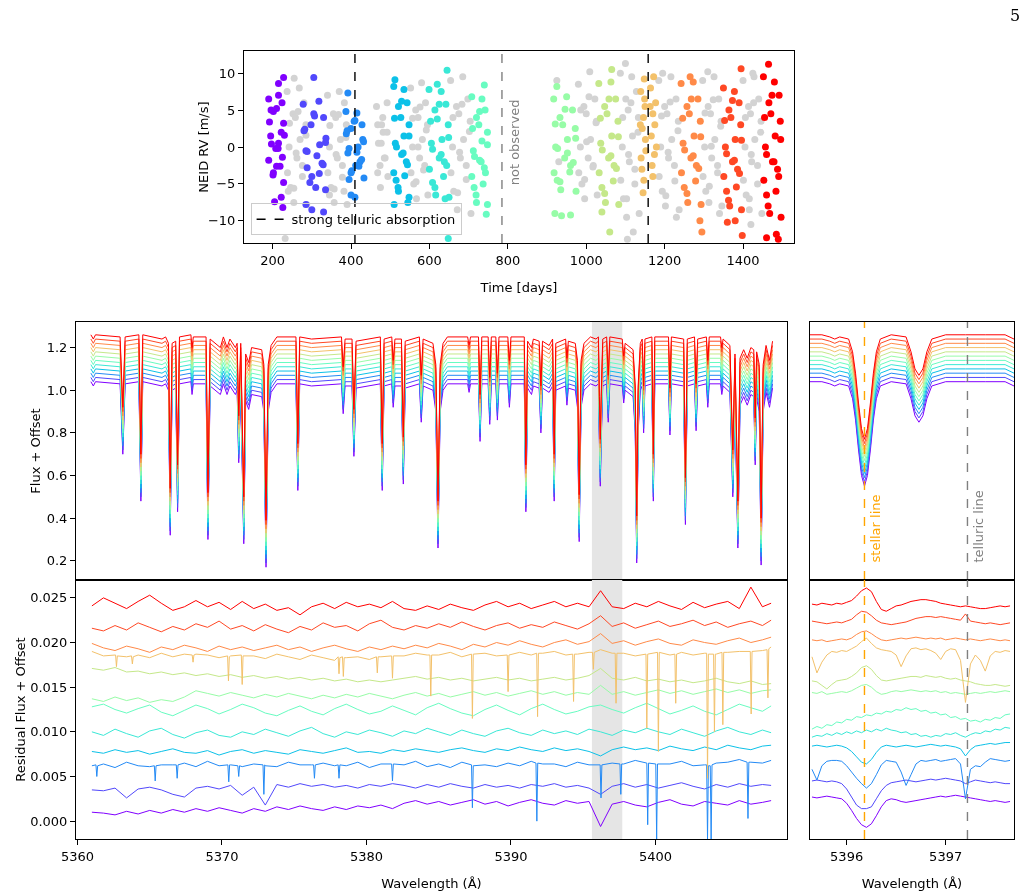 Image resolution: width=1032 pixels, height=892 pixels. What do you see at coordinates (351, 260) in the screenshot?
I see `x-tick-label: 400` at bounding box center [351, 260].